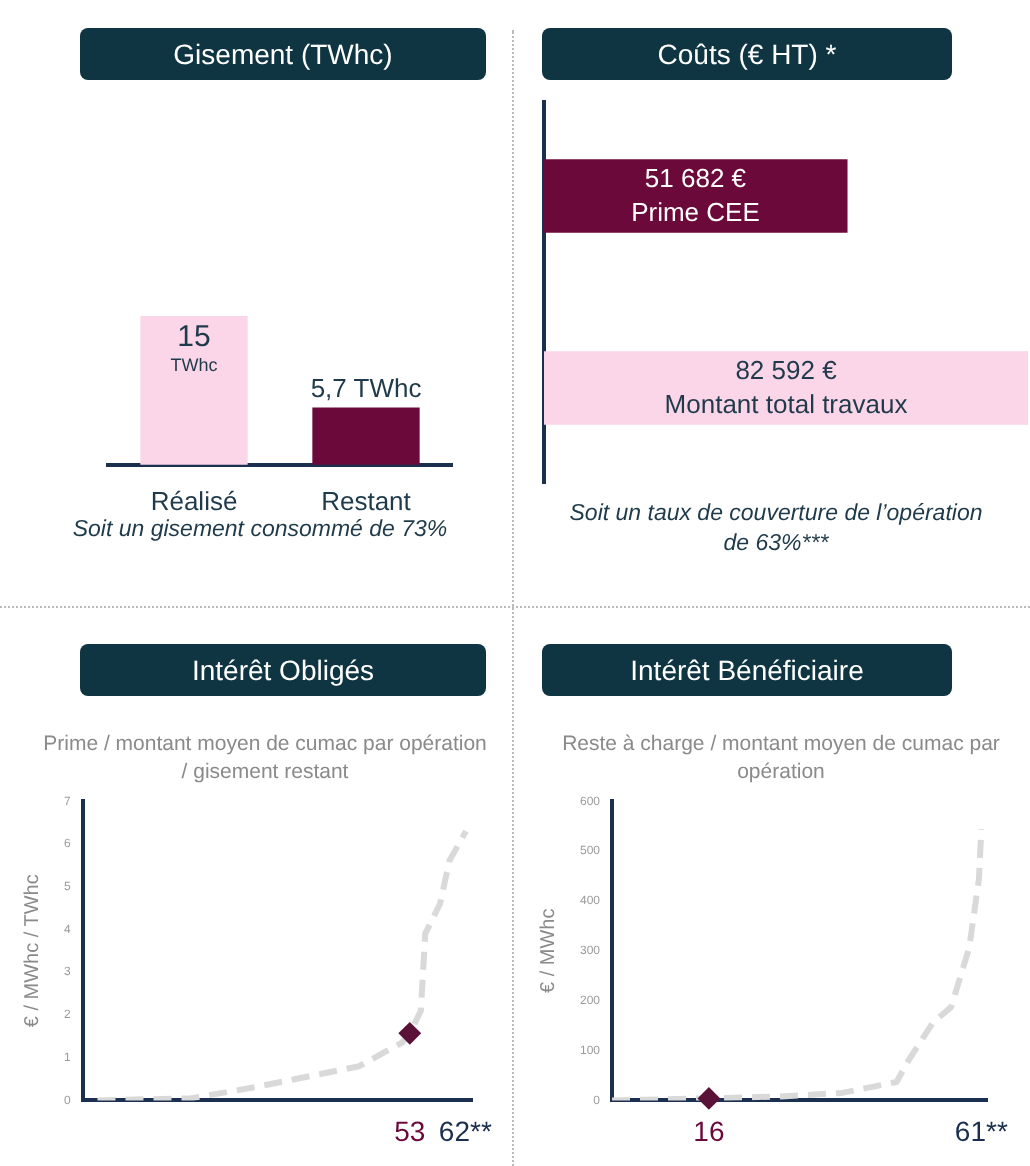 This screenshot has width=1030, height=1166. What do you see at coordinates (747, 54) in the screenshot?
I see `chart-title: Coûts (€ HT) *` at bounding box center [747, 54].